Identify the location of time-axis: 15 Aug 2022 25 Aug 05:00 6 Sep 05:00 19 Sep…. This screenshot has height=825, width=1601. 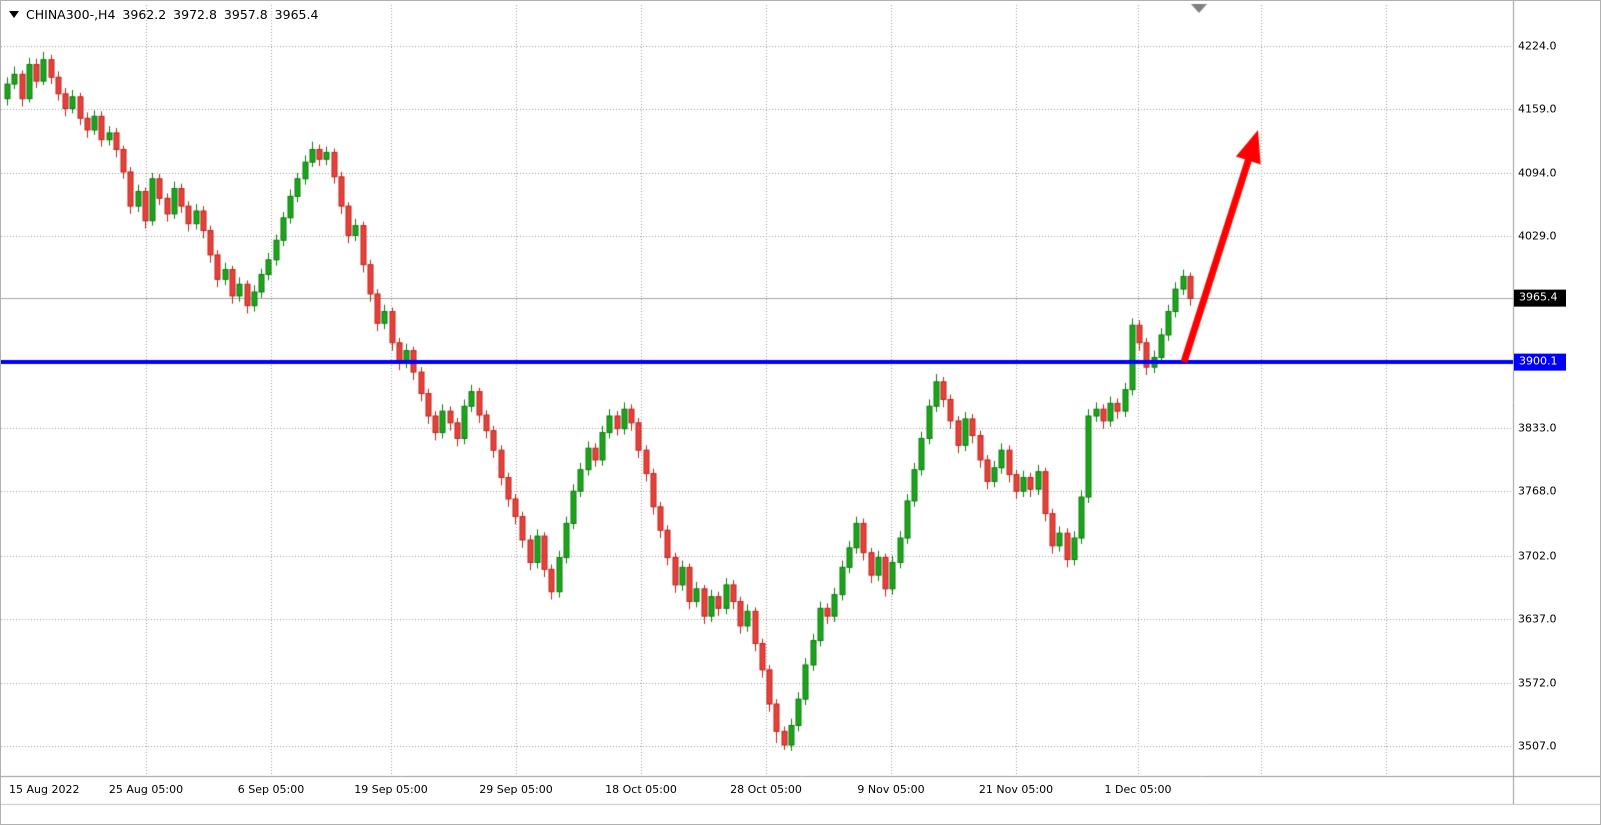
(757, 790).